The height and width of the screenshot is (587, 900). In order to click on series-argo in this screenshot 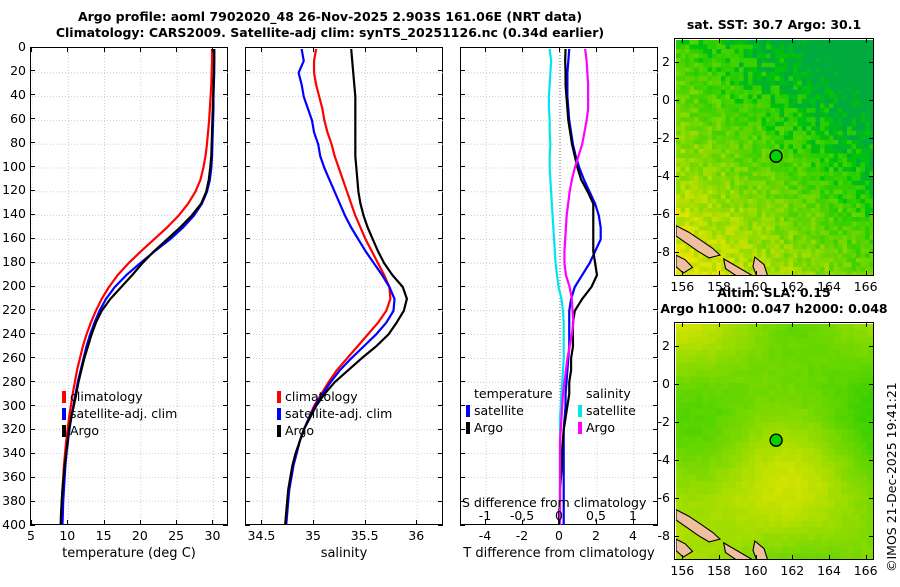, I will do `click(346, 287)`.